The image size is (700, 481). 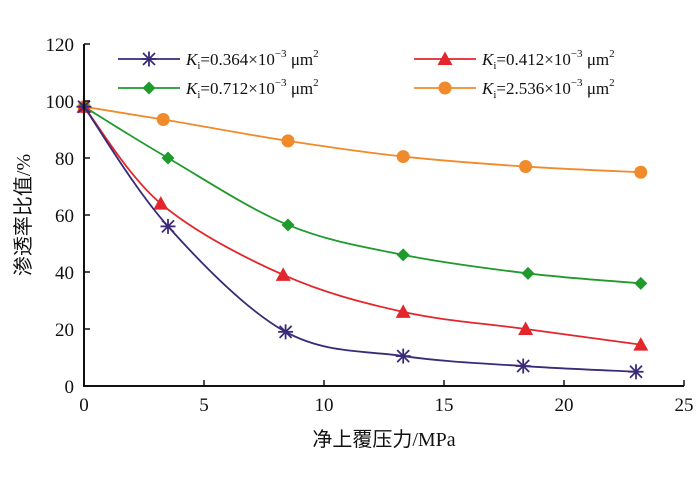 I want to click on x-tick-label: 10, so click(x=324, y=405).